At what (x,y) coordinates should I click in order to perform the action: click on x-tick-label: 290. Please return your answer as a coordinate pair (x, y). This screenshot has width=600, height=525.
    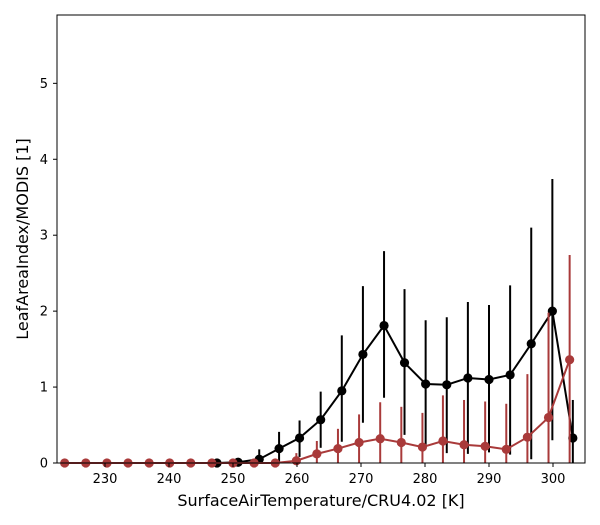
    Looking at the image, I should click on (489, 479).